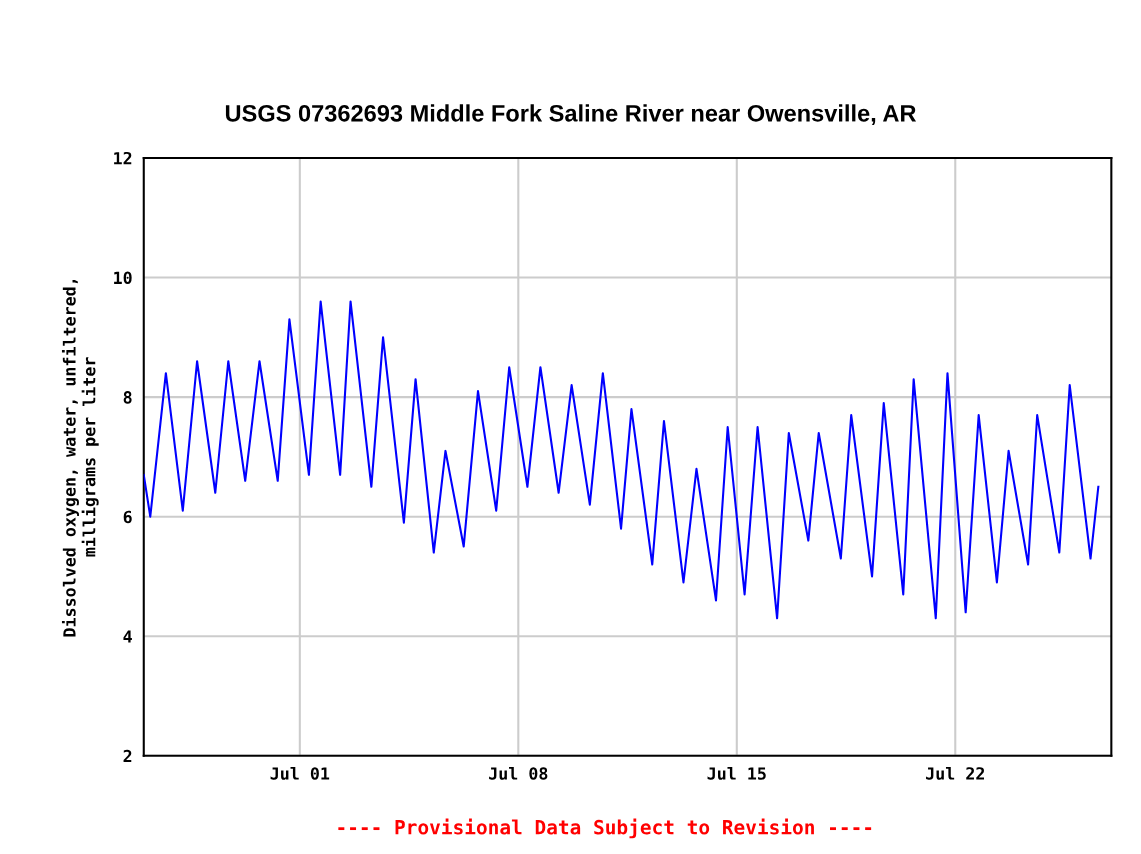  Describe the element at coordinates (123, 158) in the screenshot. I see `y-tick-label: 12` at that location.